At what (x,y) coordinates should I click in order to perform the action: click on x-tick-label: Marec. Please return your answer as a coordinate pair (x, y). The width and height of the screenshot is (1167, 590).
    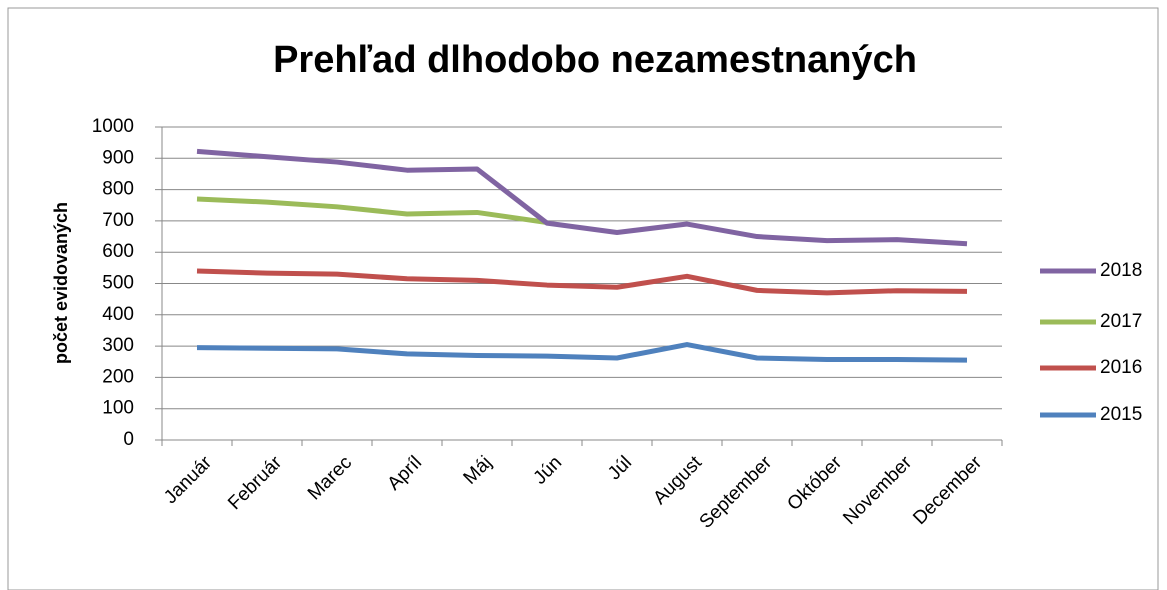
    Looking at the image, I should click on (330, 478).